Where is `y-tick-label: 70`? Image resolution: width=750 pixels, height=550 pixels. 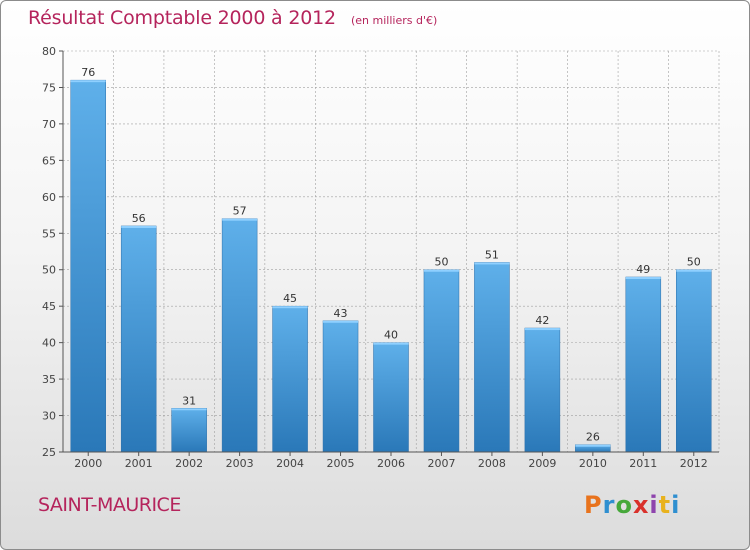 y-tick-label: 70 is located at coordinates (49, 124).